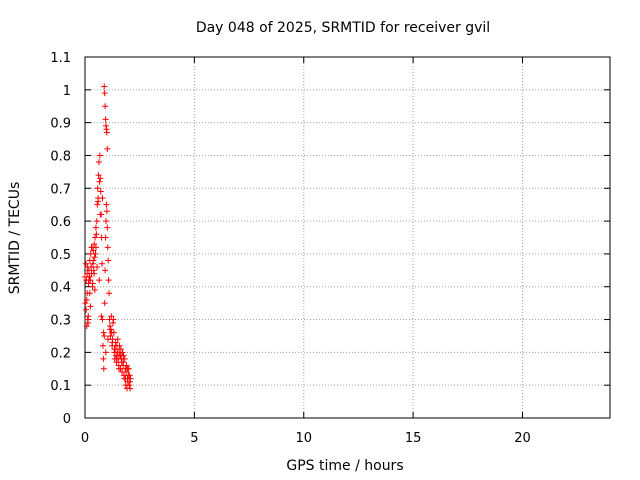 The image size is (640, 480). What do you see at coordinates (60, 222) in the screenshot?
I see `y-tick-label: 0.6` at bounding box center [60, 222].